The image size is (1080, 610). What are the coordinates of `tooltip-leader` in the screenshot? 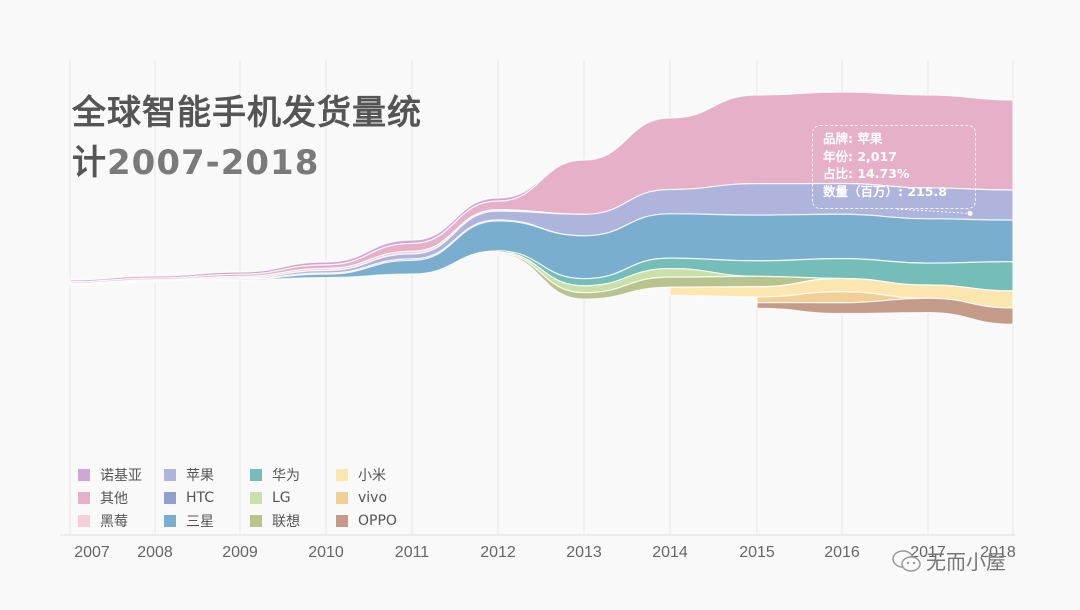 It's located at (934, 212).